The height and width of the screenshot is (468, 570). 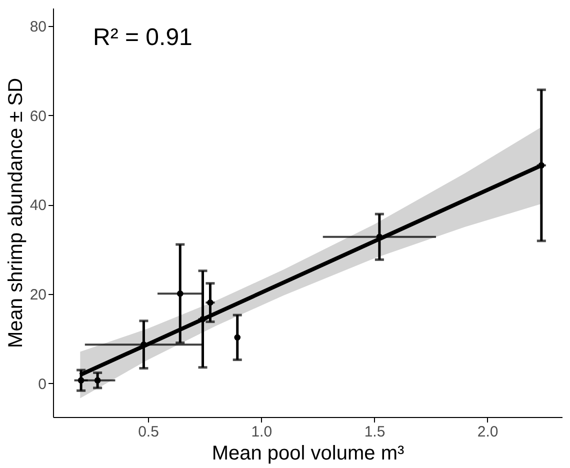 What do you see at coordinates (15, 213) in the screenshot?
I see `y-axis-title: Mean shrimp abundance ± SD` at bounding box center [15, 213].